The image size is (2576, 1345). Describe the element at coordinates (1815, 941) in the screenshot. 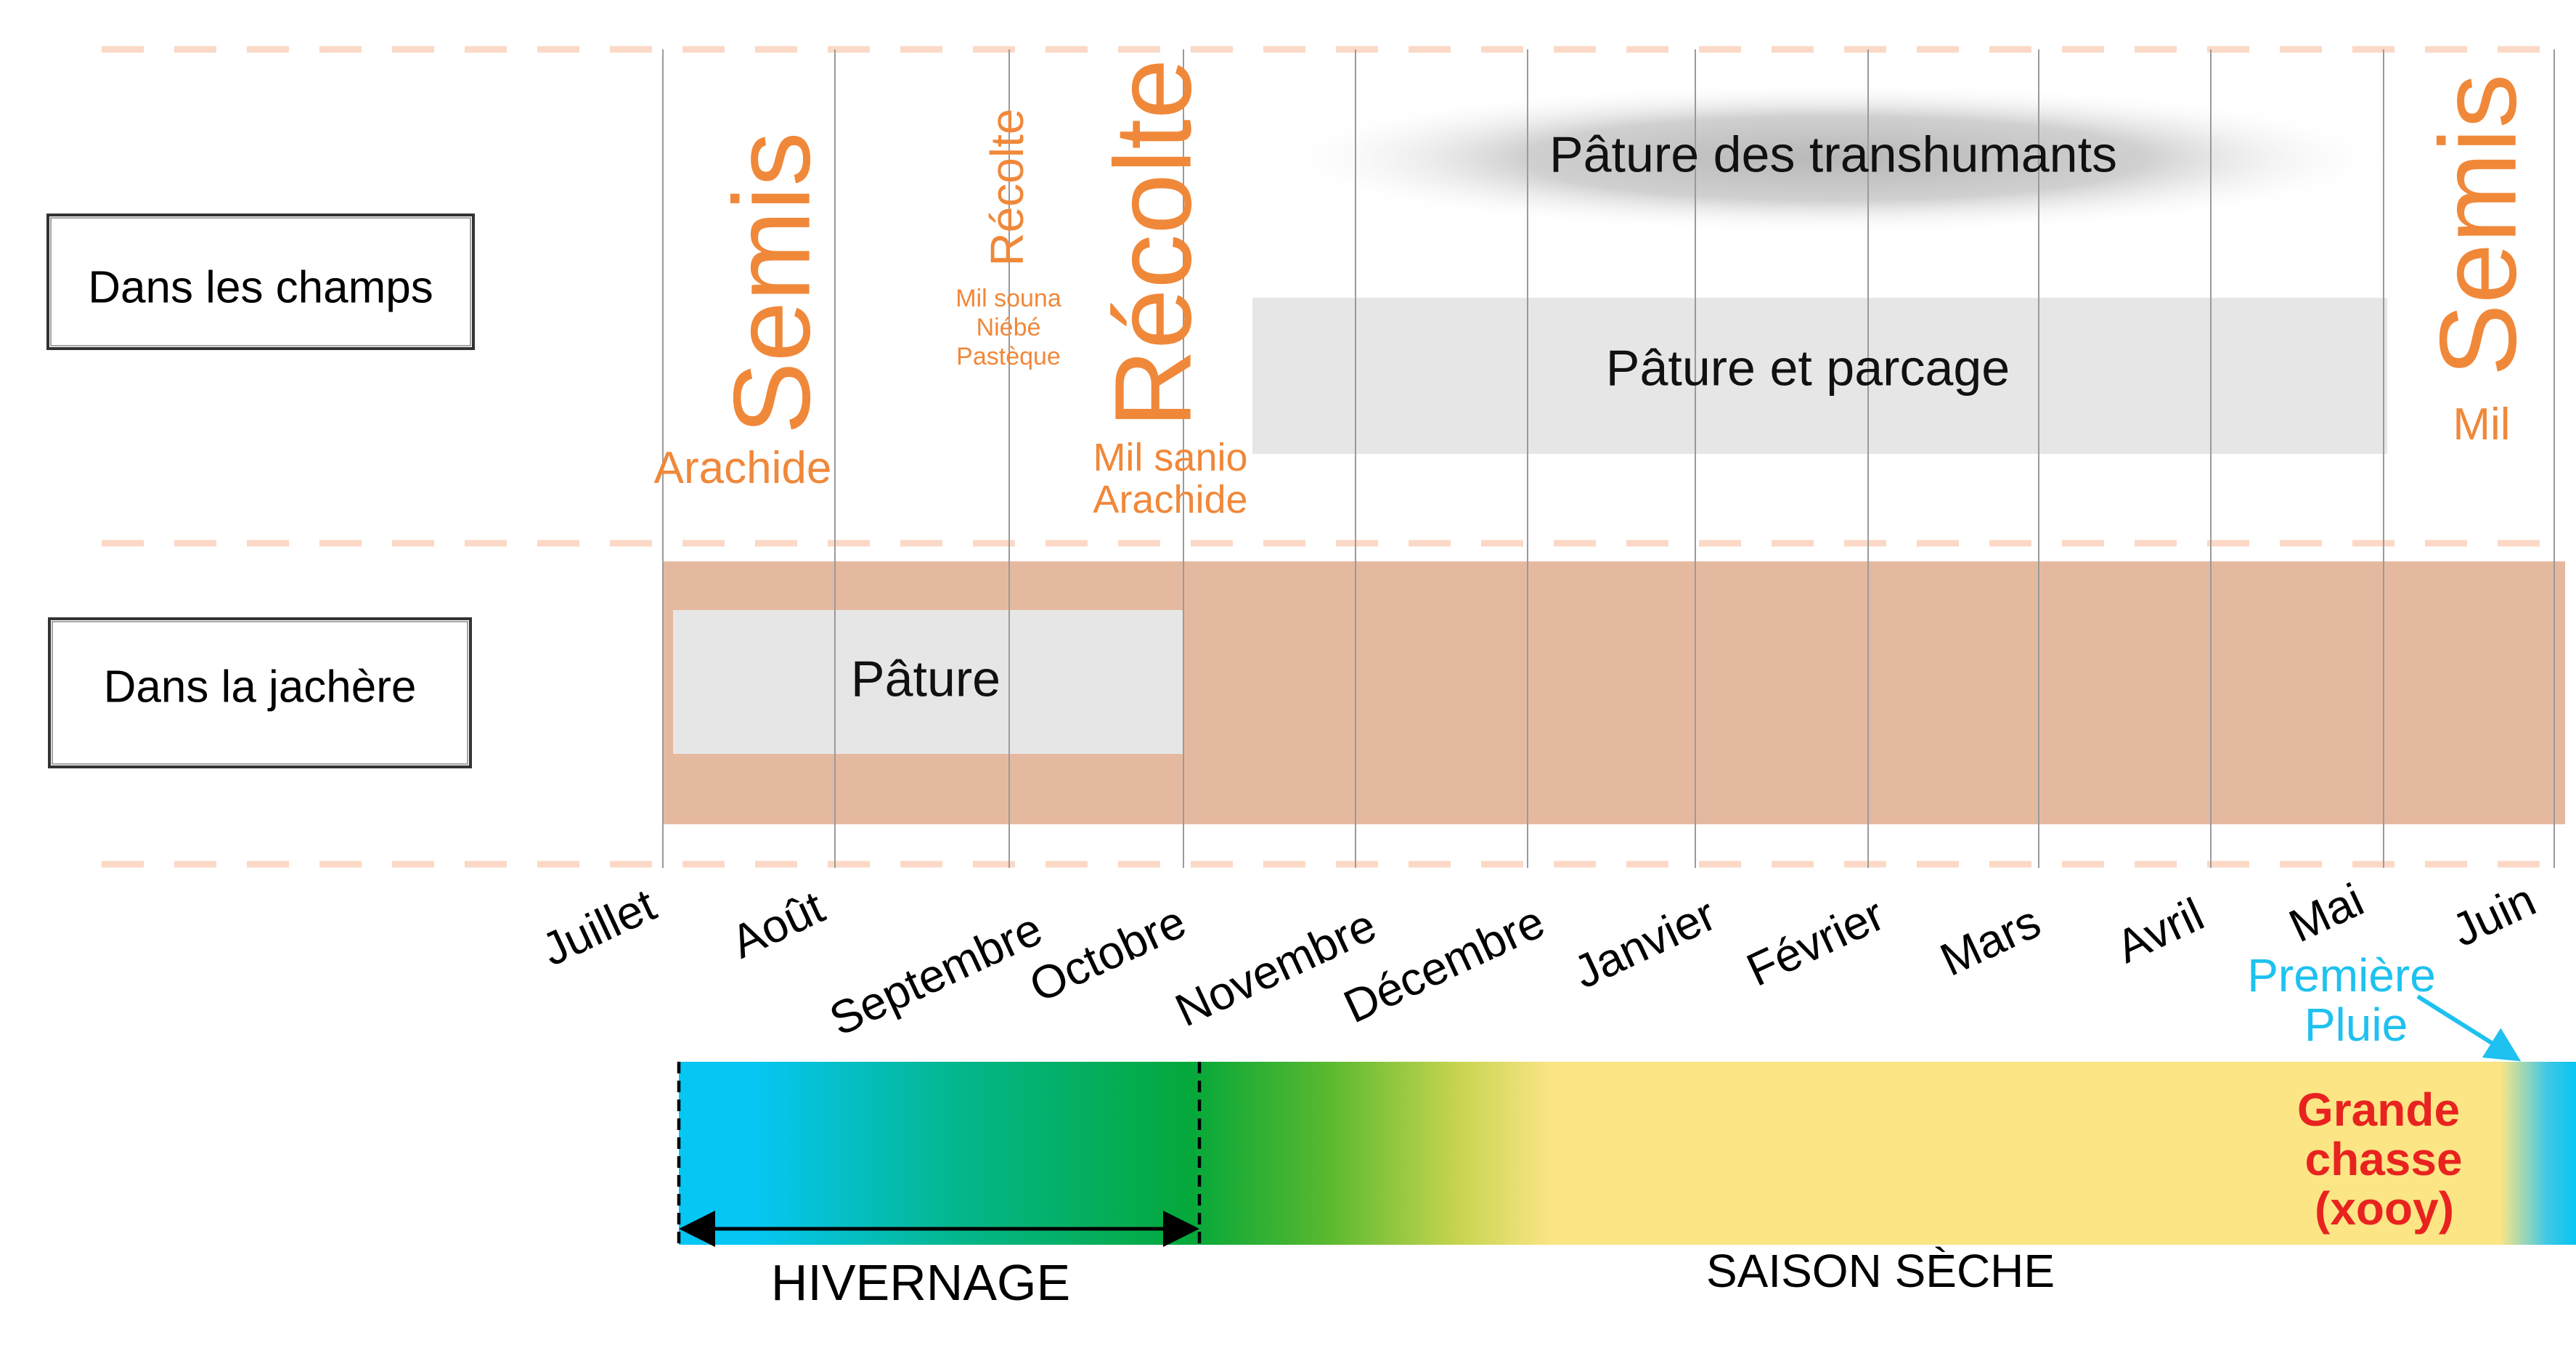

I see `month-label: Février` at that location.